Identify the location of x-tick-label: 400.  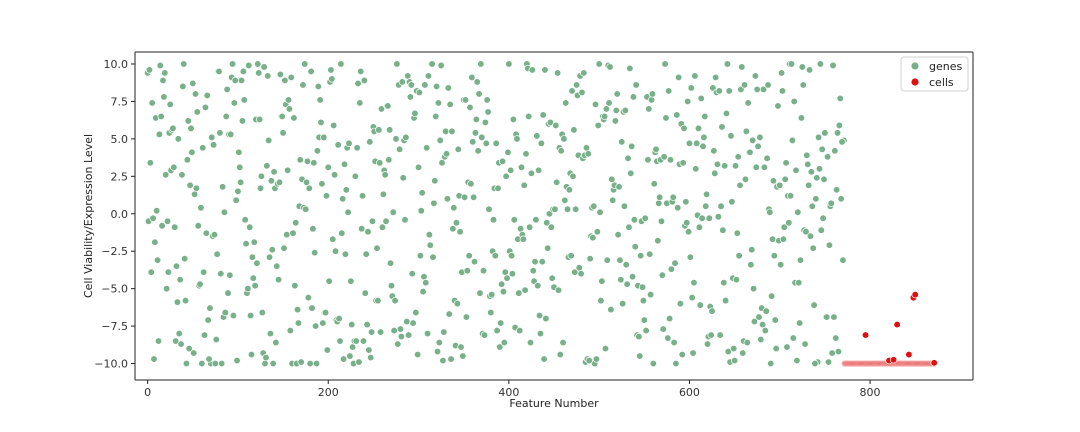
(508, 392).